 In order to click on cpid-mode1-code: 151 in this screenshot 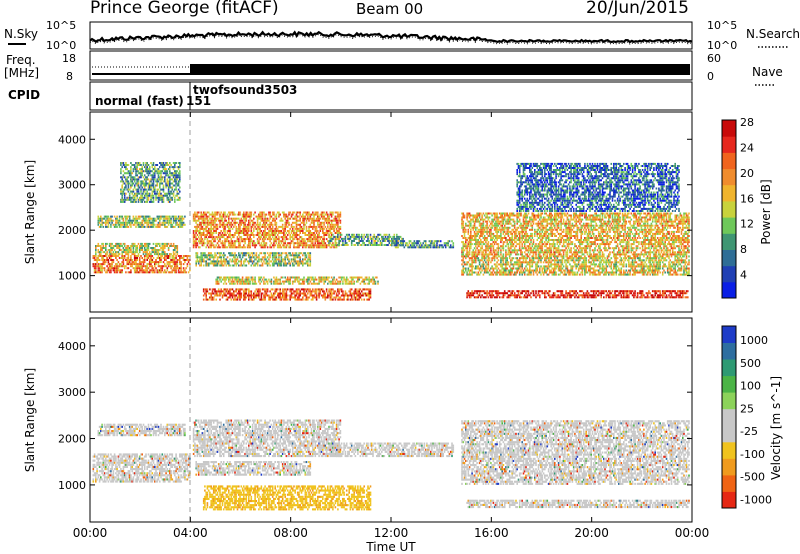, I will do `click(198, 101)`.